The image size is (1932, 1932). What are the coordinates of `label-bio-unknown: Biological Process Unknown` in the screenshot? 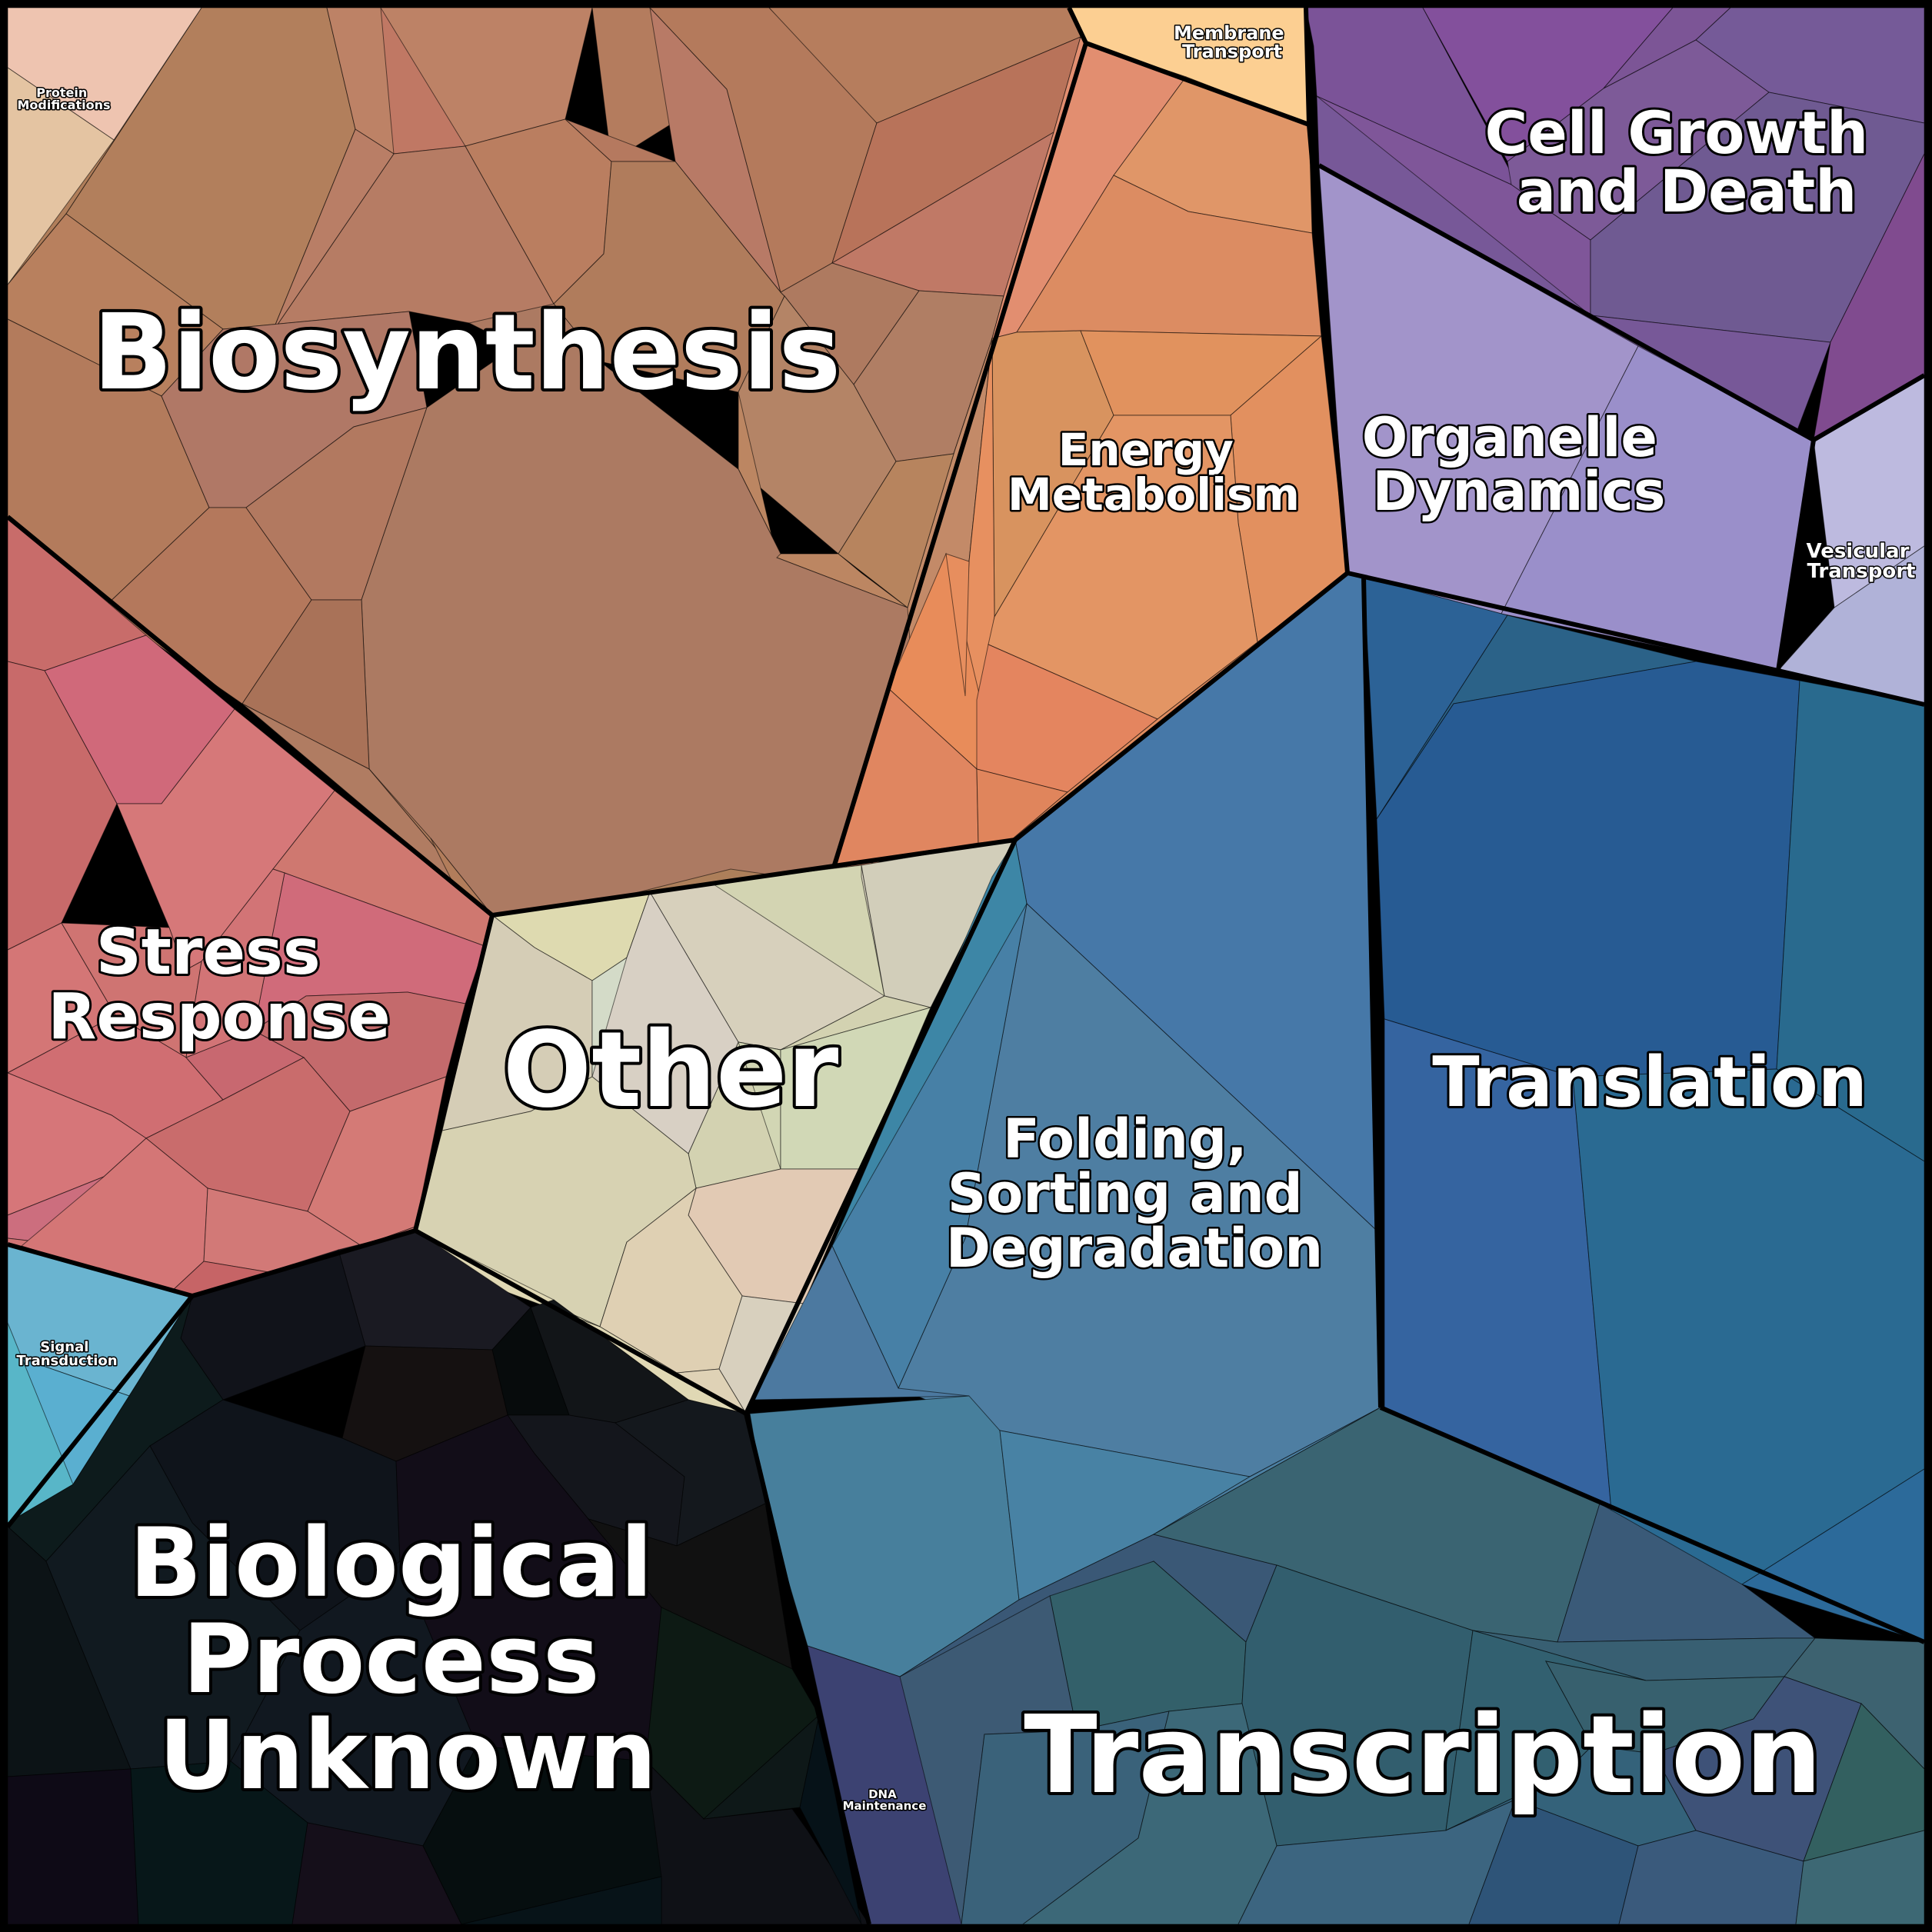 It's located at (407, 1659).